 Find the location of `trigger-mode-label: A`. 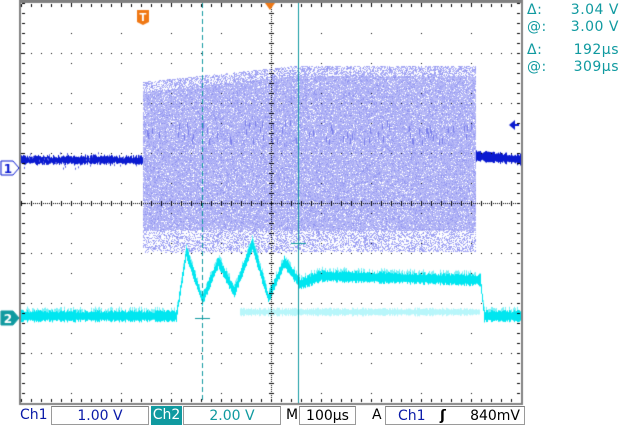

trigger-mode-label: A is located at coordinates (377, 415).